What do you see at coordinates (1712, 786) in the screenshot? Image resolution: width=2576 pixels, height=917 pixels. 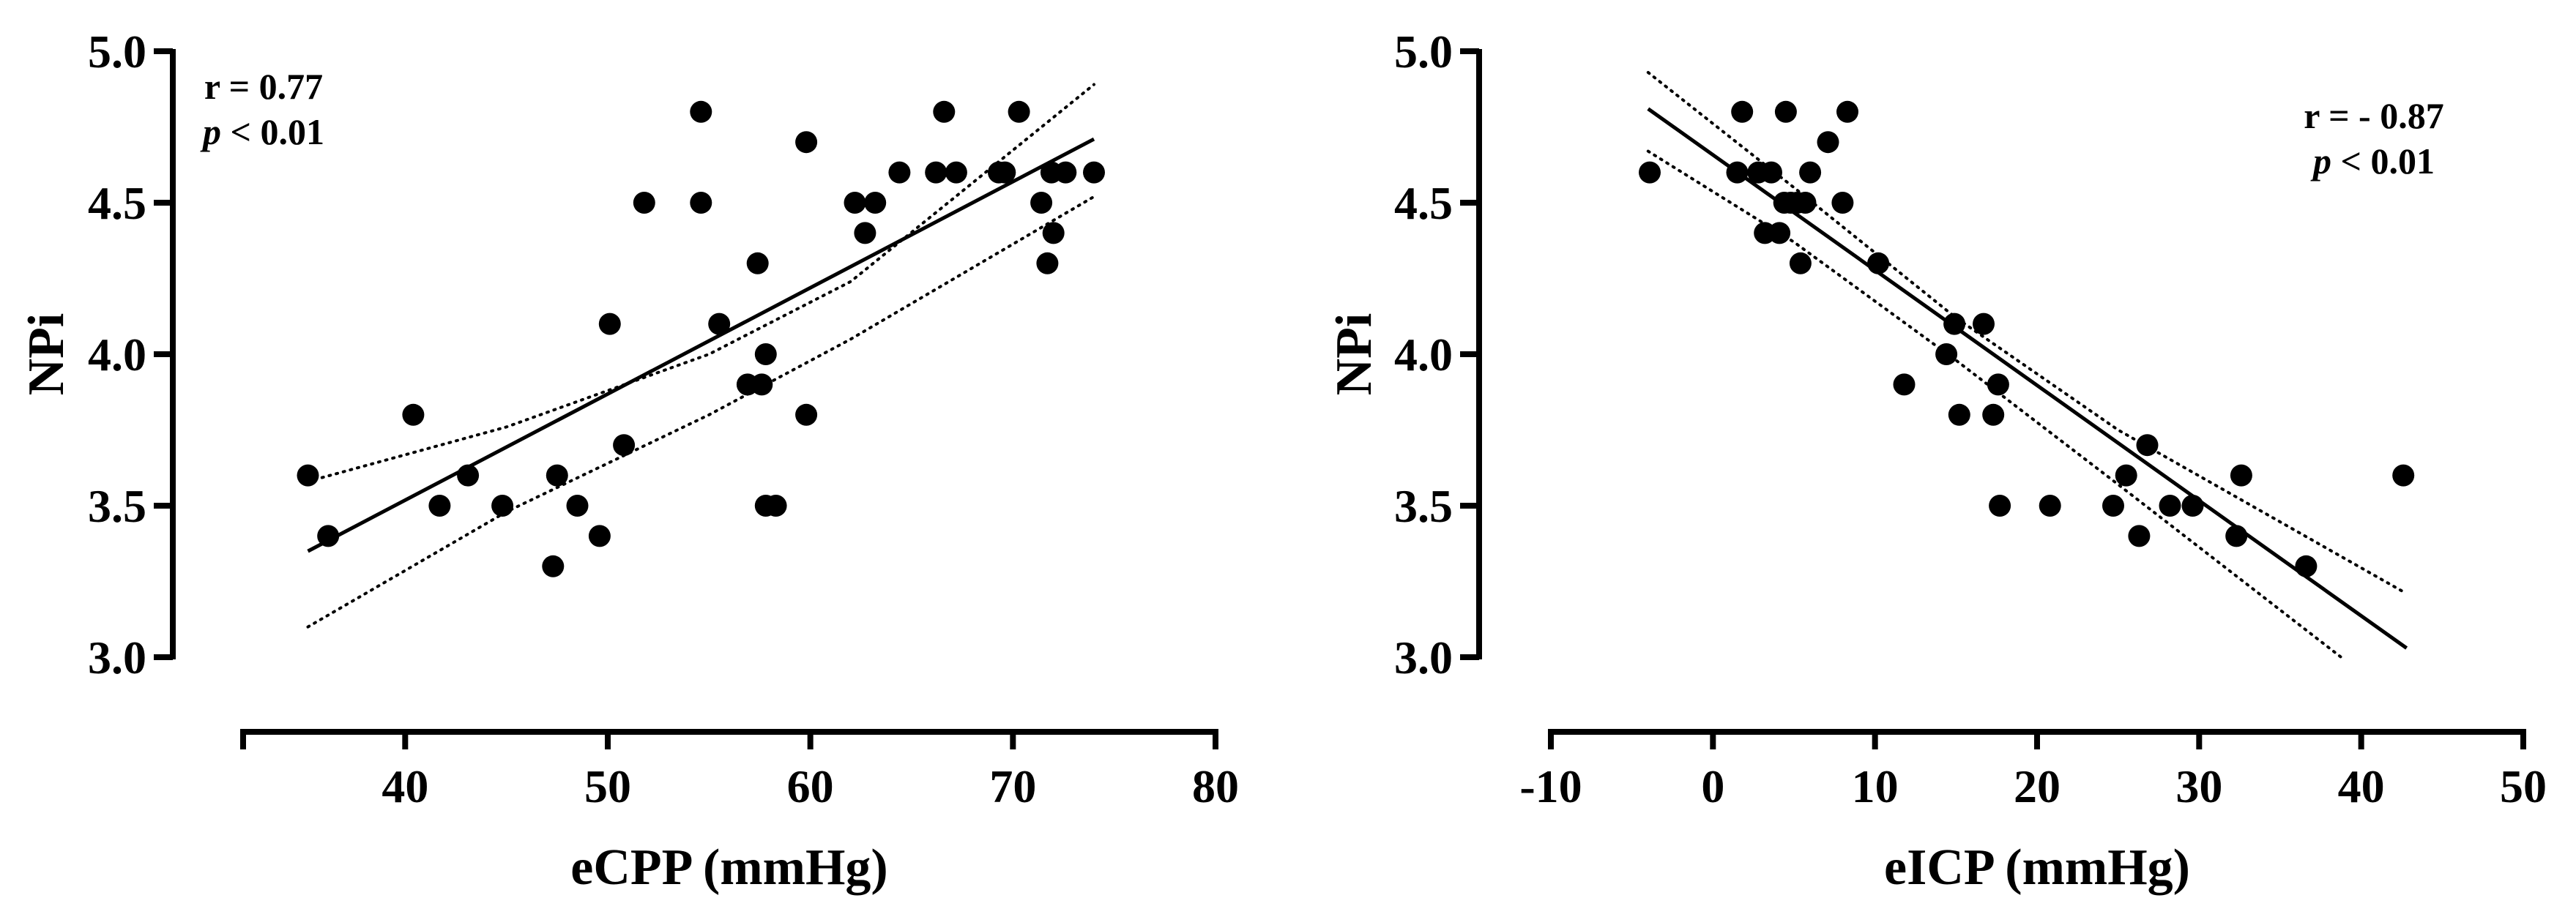 I see `x-tick-label: 0` at bounding box center [1712, 786].